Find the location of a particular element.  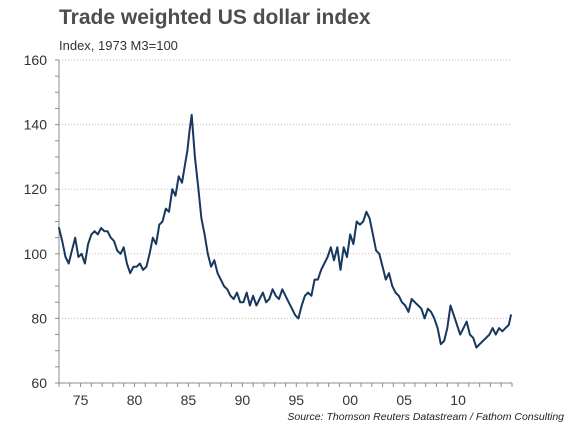

y-tick-label: 160 is located at coordinates (36, 60).